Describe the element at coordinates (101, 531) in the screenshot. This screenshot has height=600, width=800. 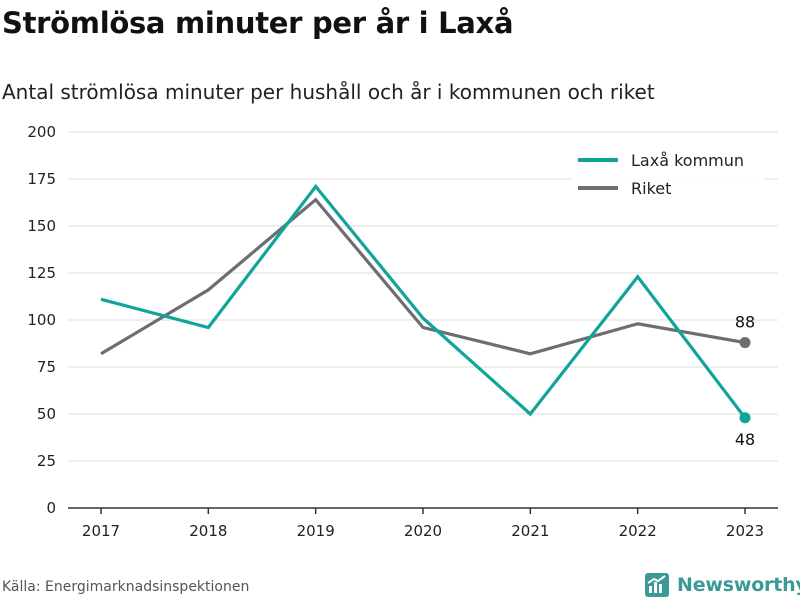
I see `x-tick-label: 2017` at that location.